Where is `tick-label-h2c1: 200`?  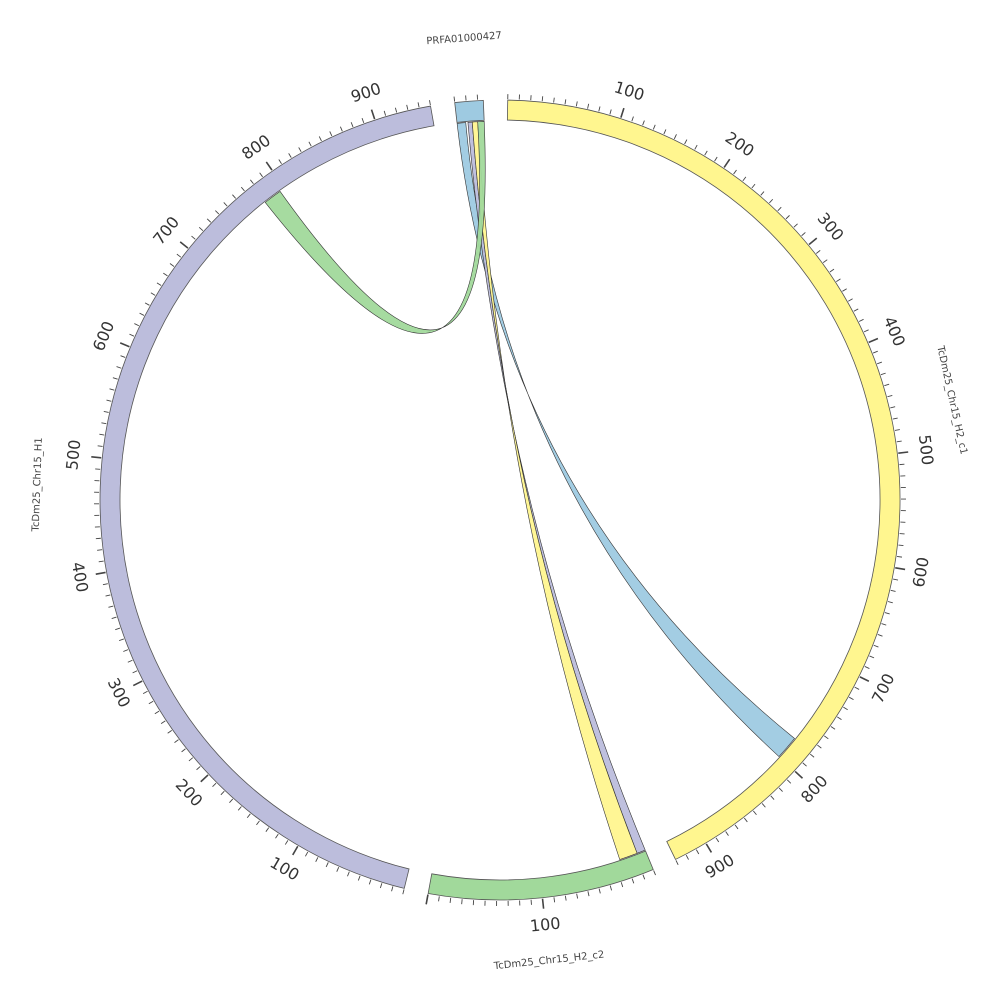
tick-label-h2c1: 200 is located at coordinates (740, 144).